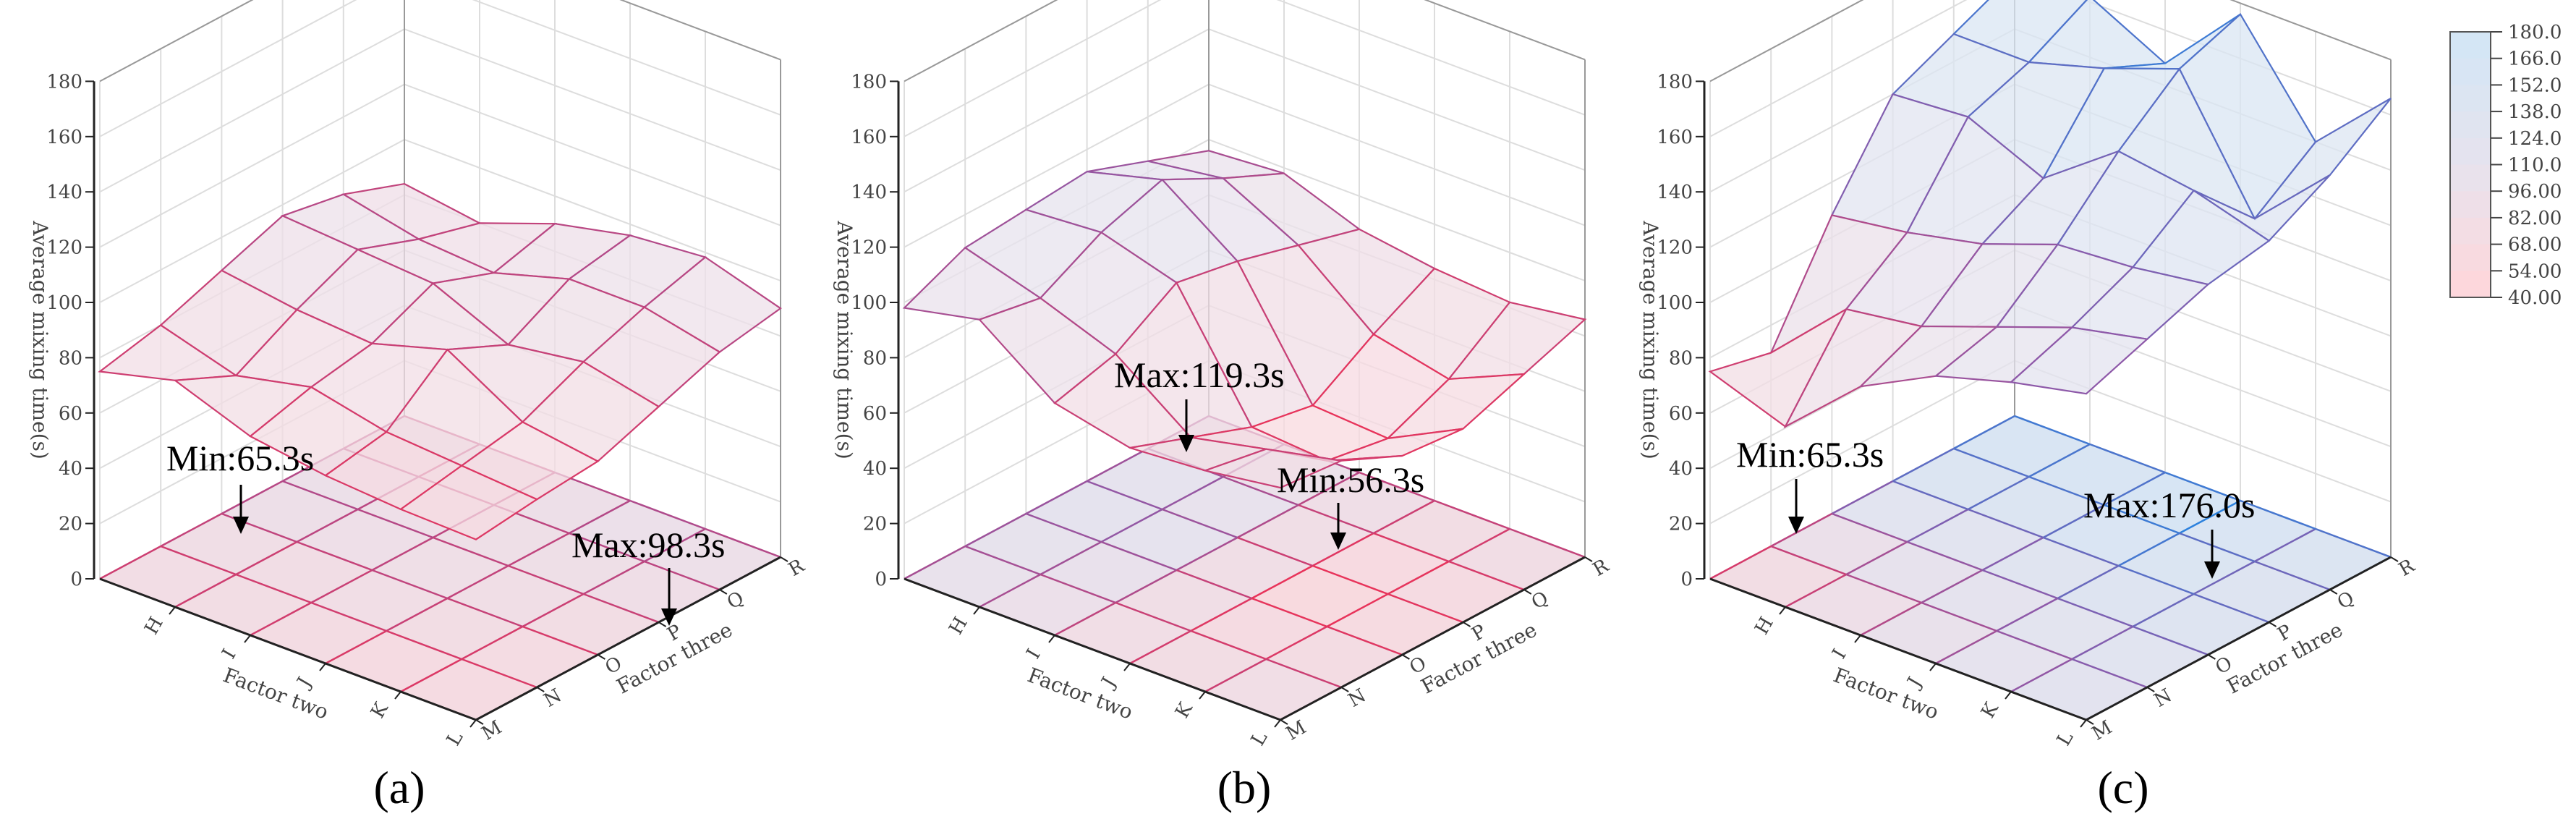 The height and width of the screenshot is (840, 2576). I want to click on y-tick-label: N, so click(553, 697).